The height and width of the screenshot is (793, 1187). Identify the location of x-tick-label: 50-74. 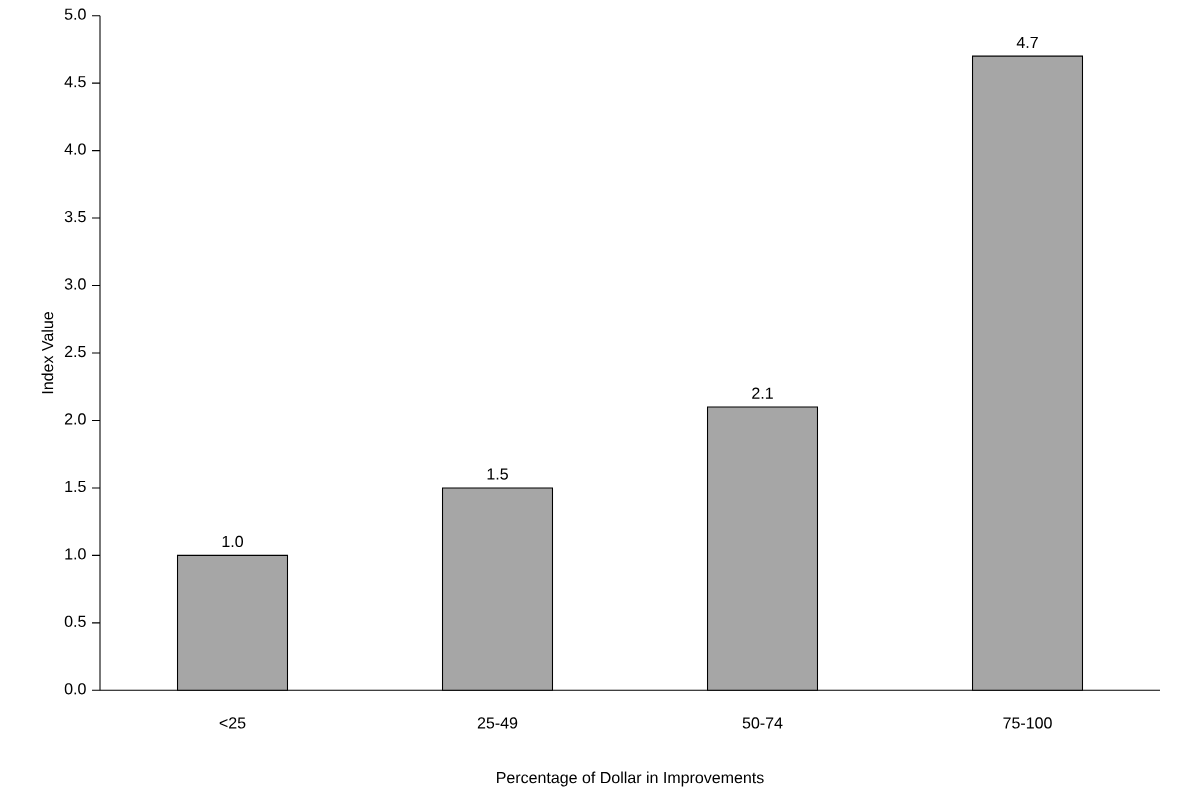
(762, 723).